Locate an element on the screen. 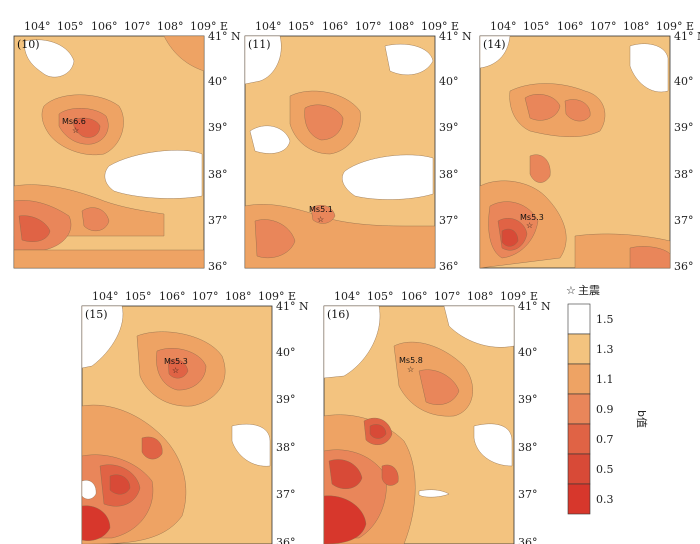 The image size is (700, 544). colorbar-level-label: 1.3 is located at coordinates (605, 349).